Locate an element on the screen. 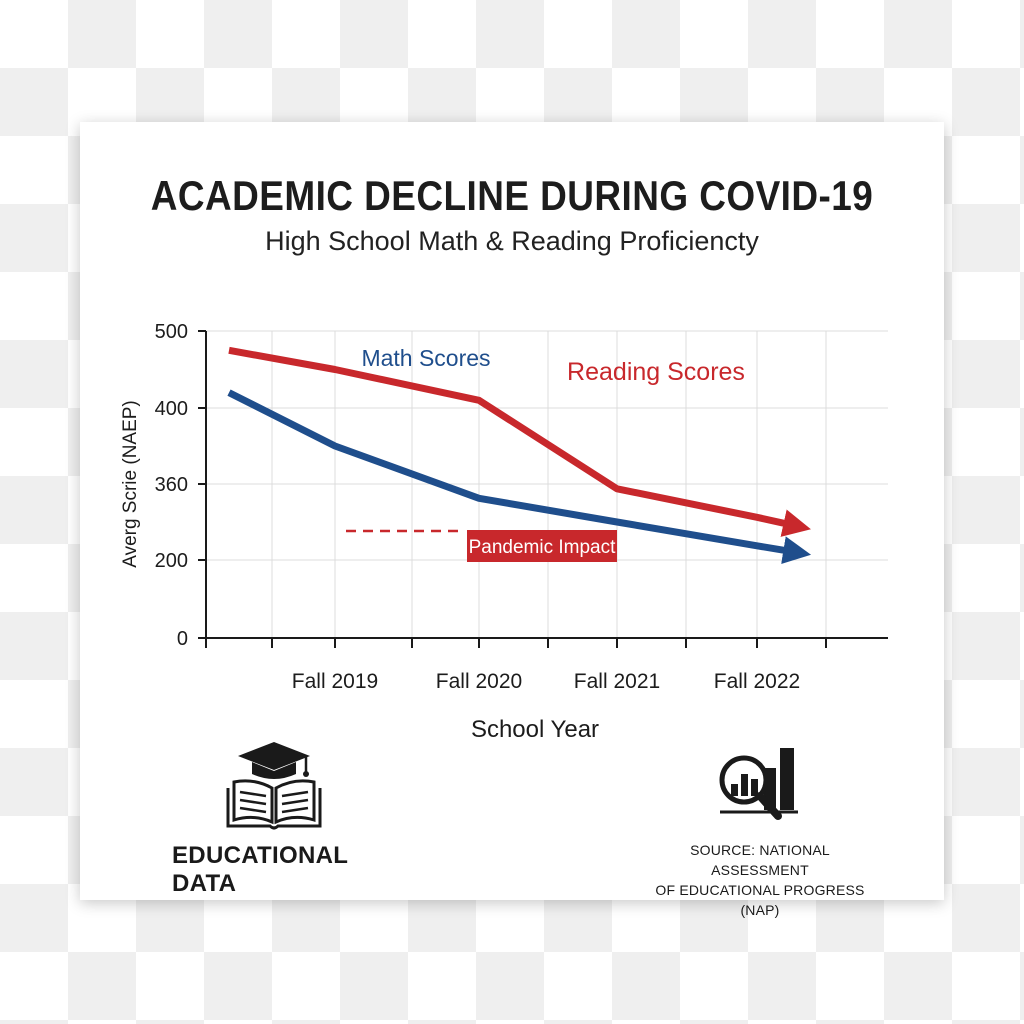 The height and width of the screenshot is (1024, 1024). chart-title: ACADEMIC DECLINE DURING COVID-19 is located at coordinates (512, 195).